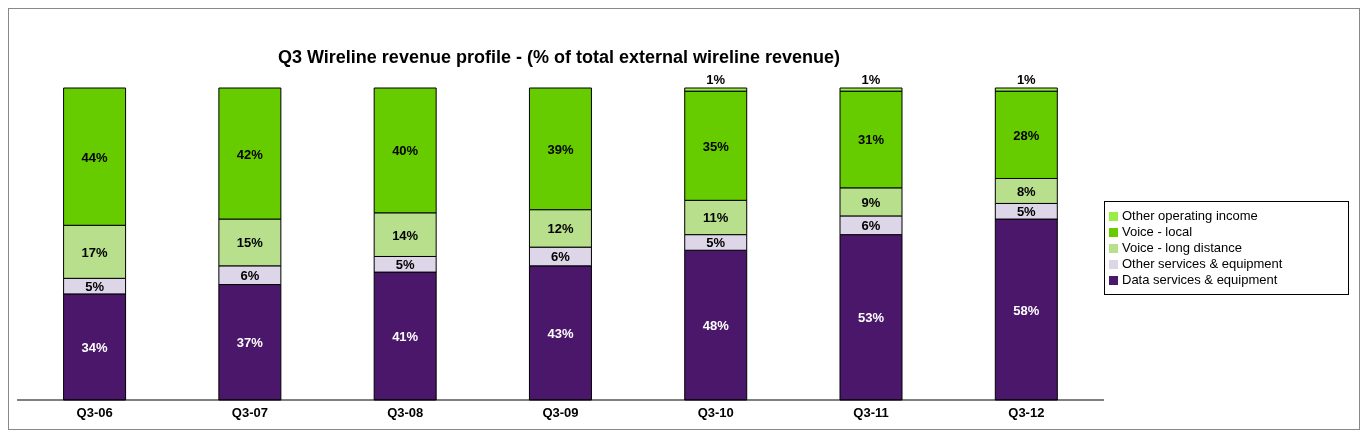  What do you see at coordinates (95, 347) in the screenshot?
I see `data-label: 34%` at bounding box center [95, 347].